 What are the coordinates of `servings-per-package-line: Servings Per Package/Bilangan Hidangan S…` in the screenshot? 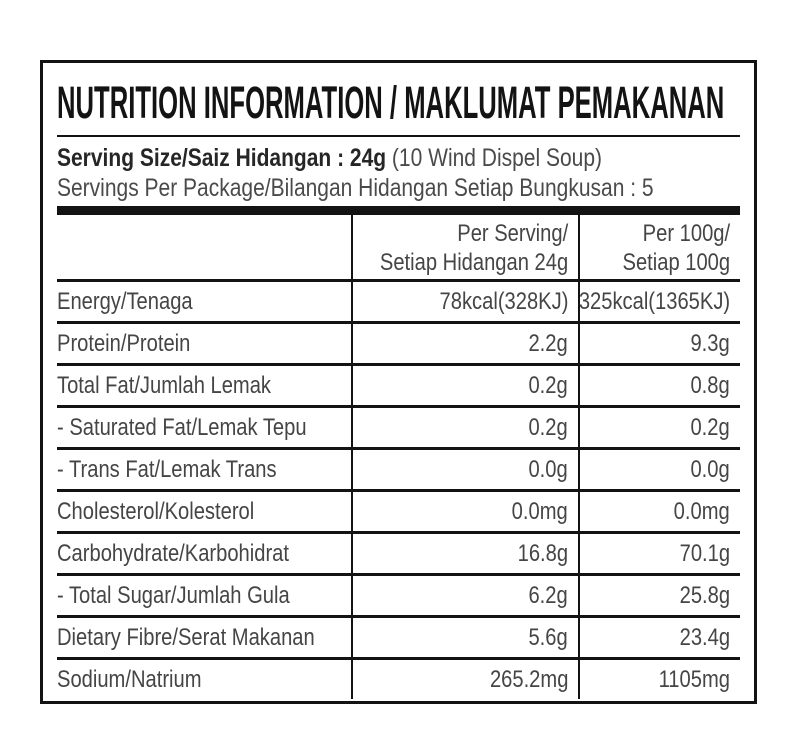 It's located at (398, 188).